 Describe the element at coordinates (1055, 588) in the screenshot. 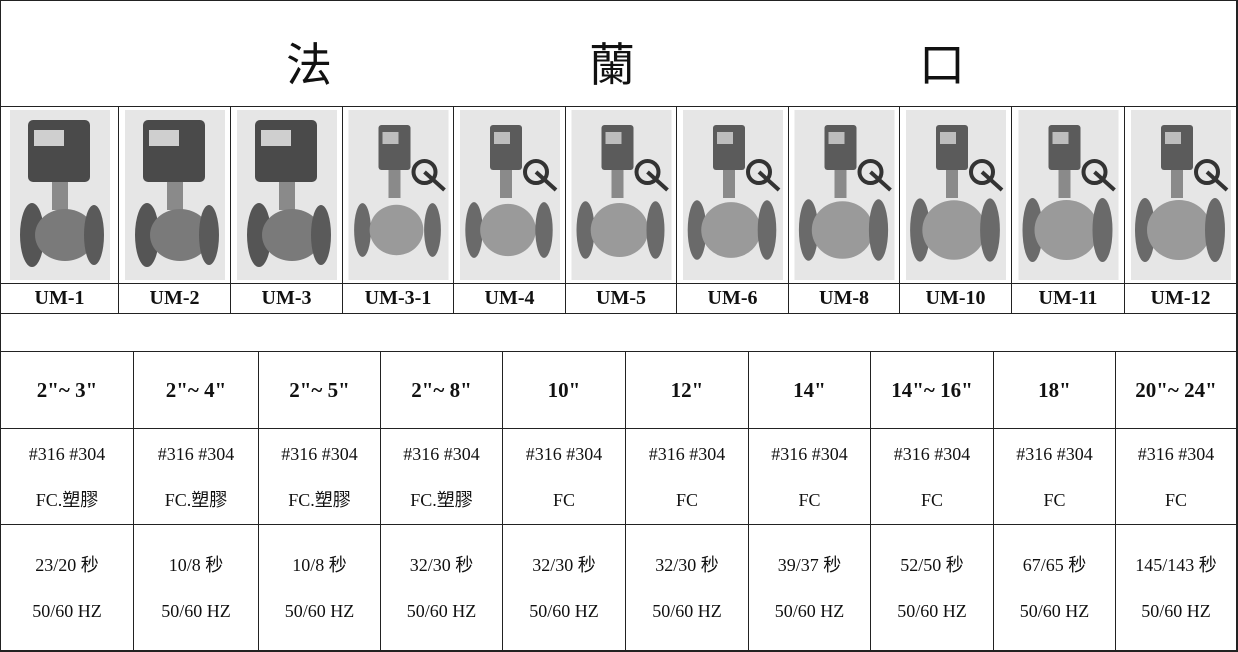

I see `rating-cell: 67/65 秒 50/60 HZ` at that location.